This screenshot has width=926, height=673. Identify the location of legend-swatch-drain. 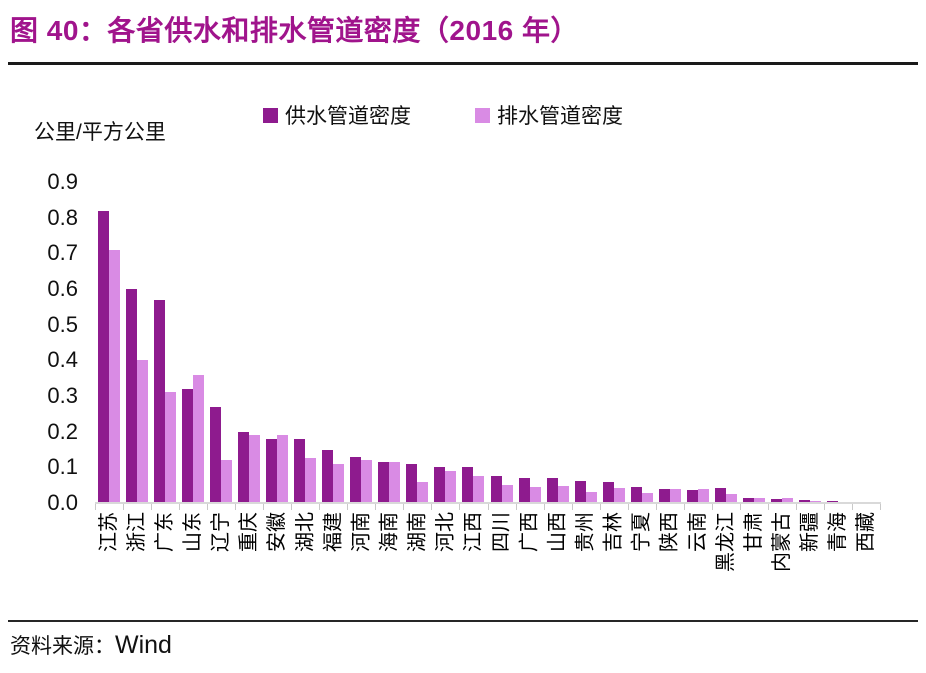
(482, 115).